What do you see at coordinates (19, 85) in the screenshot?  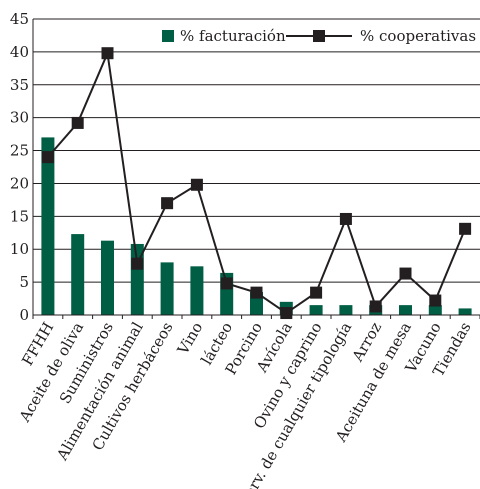 I see `y-tick-label: 35` at bounding box center [19, 85].